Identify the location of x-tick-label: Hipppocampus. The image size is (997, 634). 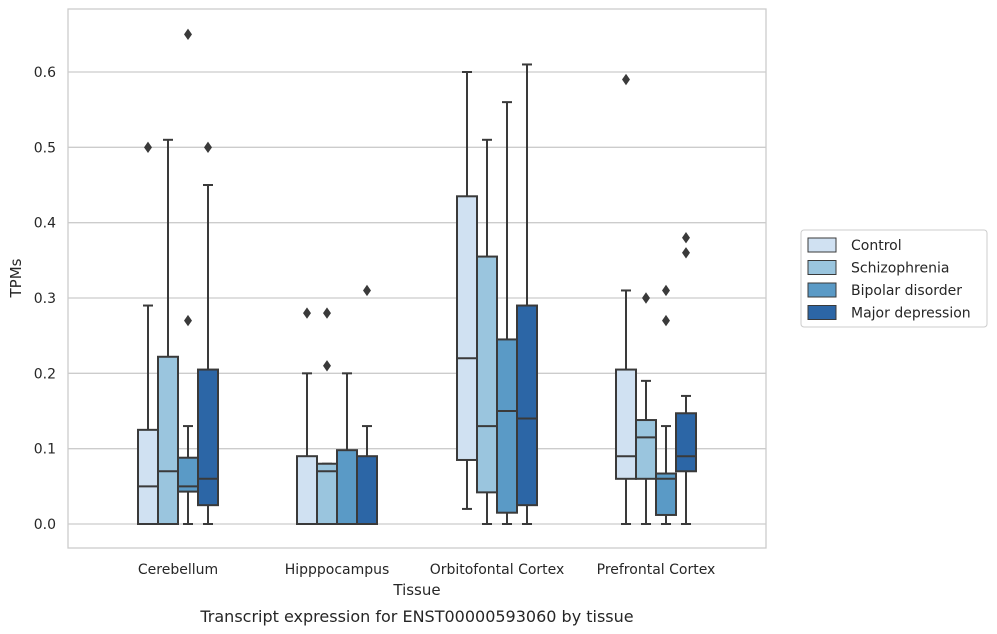
(337, 570).